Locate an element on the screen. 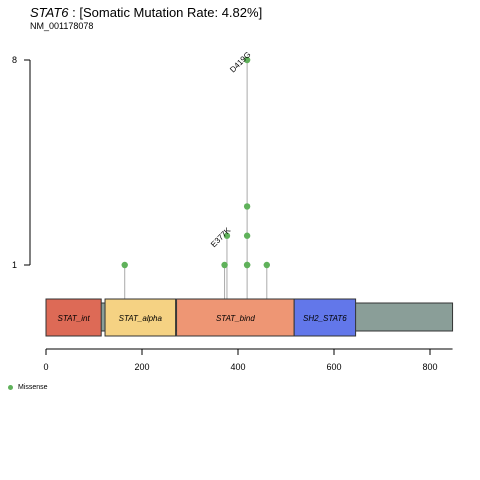 This screenshot has width=480, height=480. y-tick-label: 8 is located at coordinates (14, 60).